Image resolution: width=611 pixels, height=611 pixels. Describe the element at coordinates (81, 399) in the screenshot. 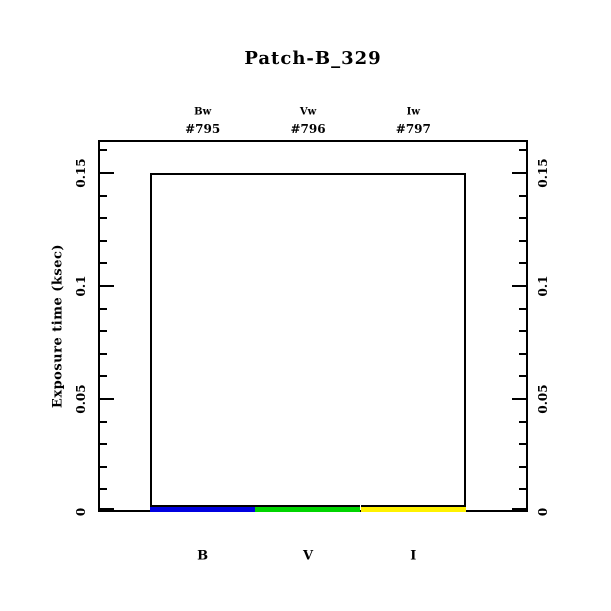

I see `y-tick-label-left: 0.05` at that location.